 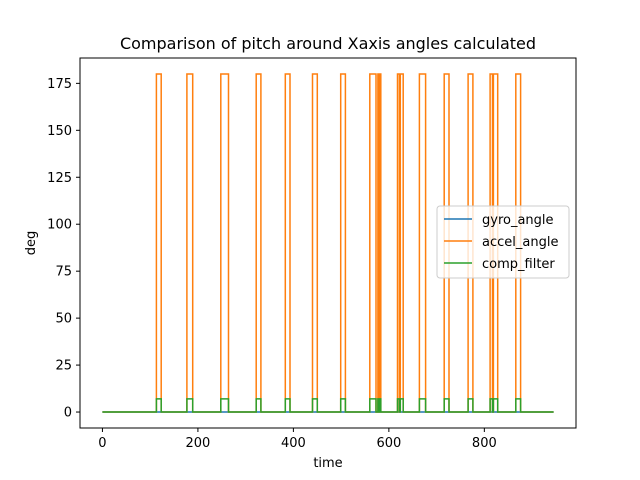 I want to click on y-tick-label: 50, so click(x=63, y=319).